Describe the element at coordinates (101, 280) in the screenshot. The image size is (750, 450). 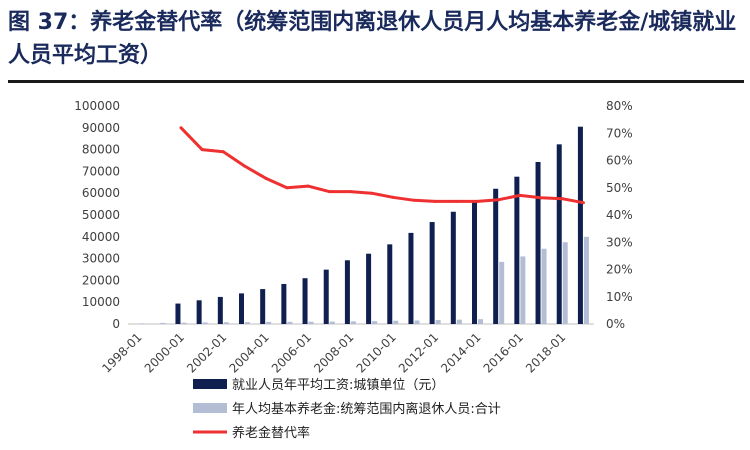
I see `y-left-tick-label: 20000` at that location.